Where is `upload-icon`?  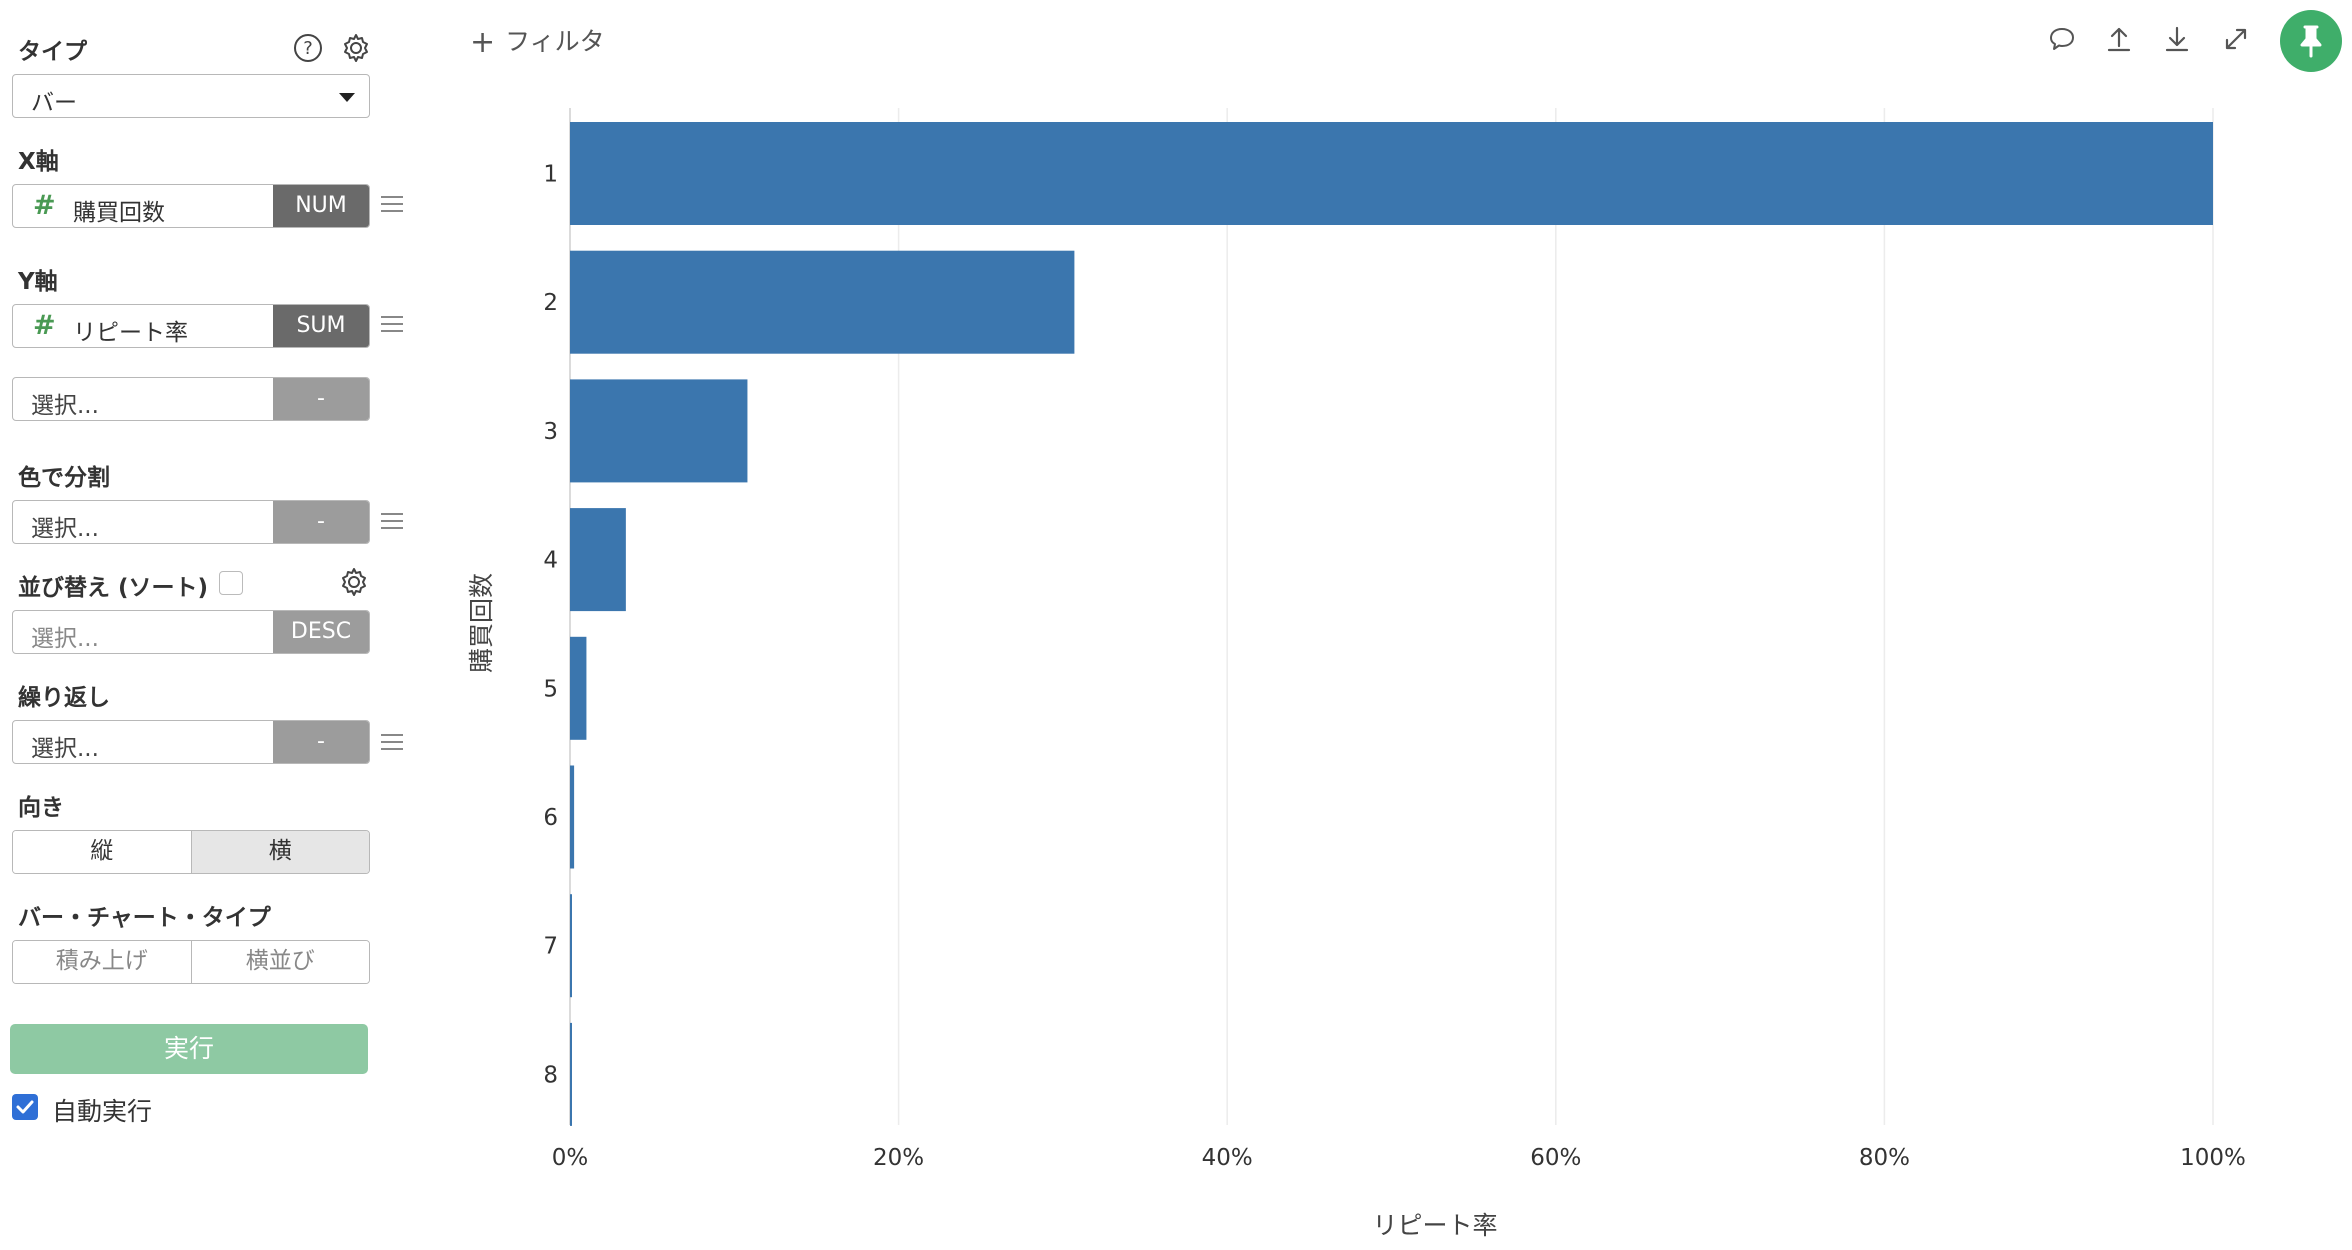 upload-icon is located at coordinates (2119, 39).